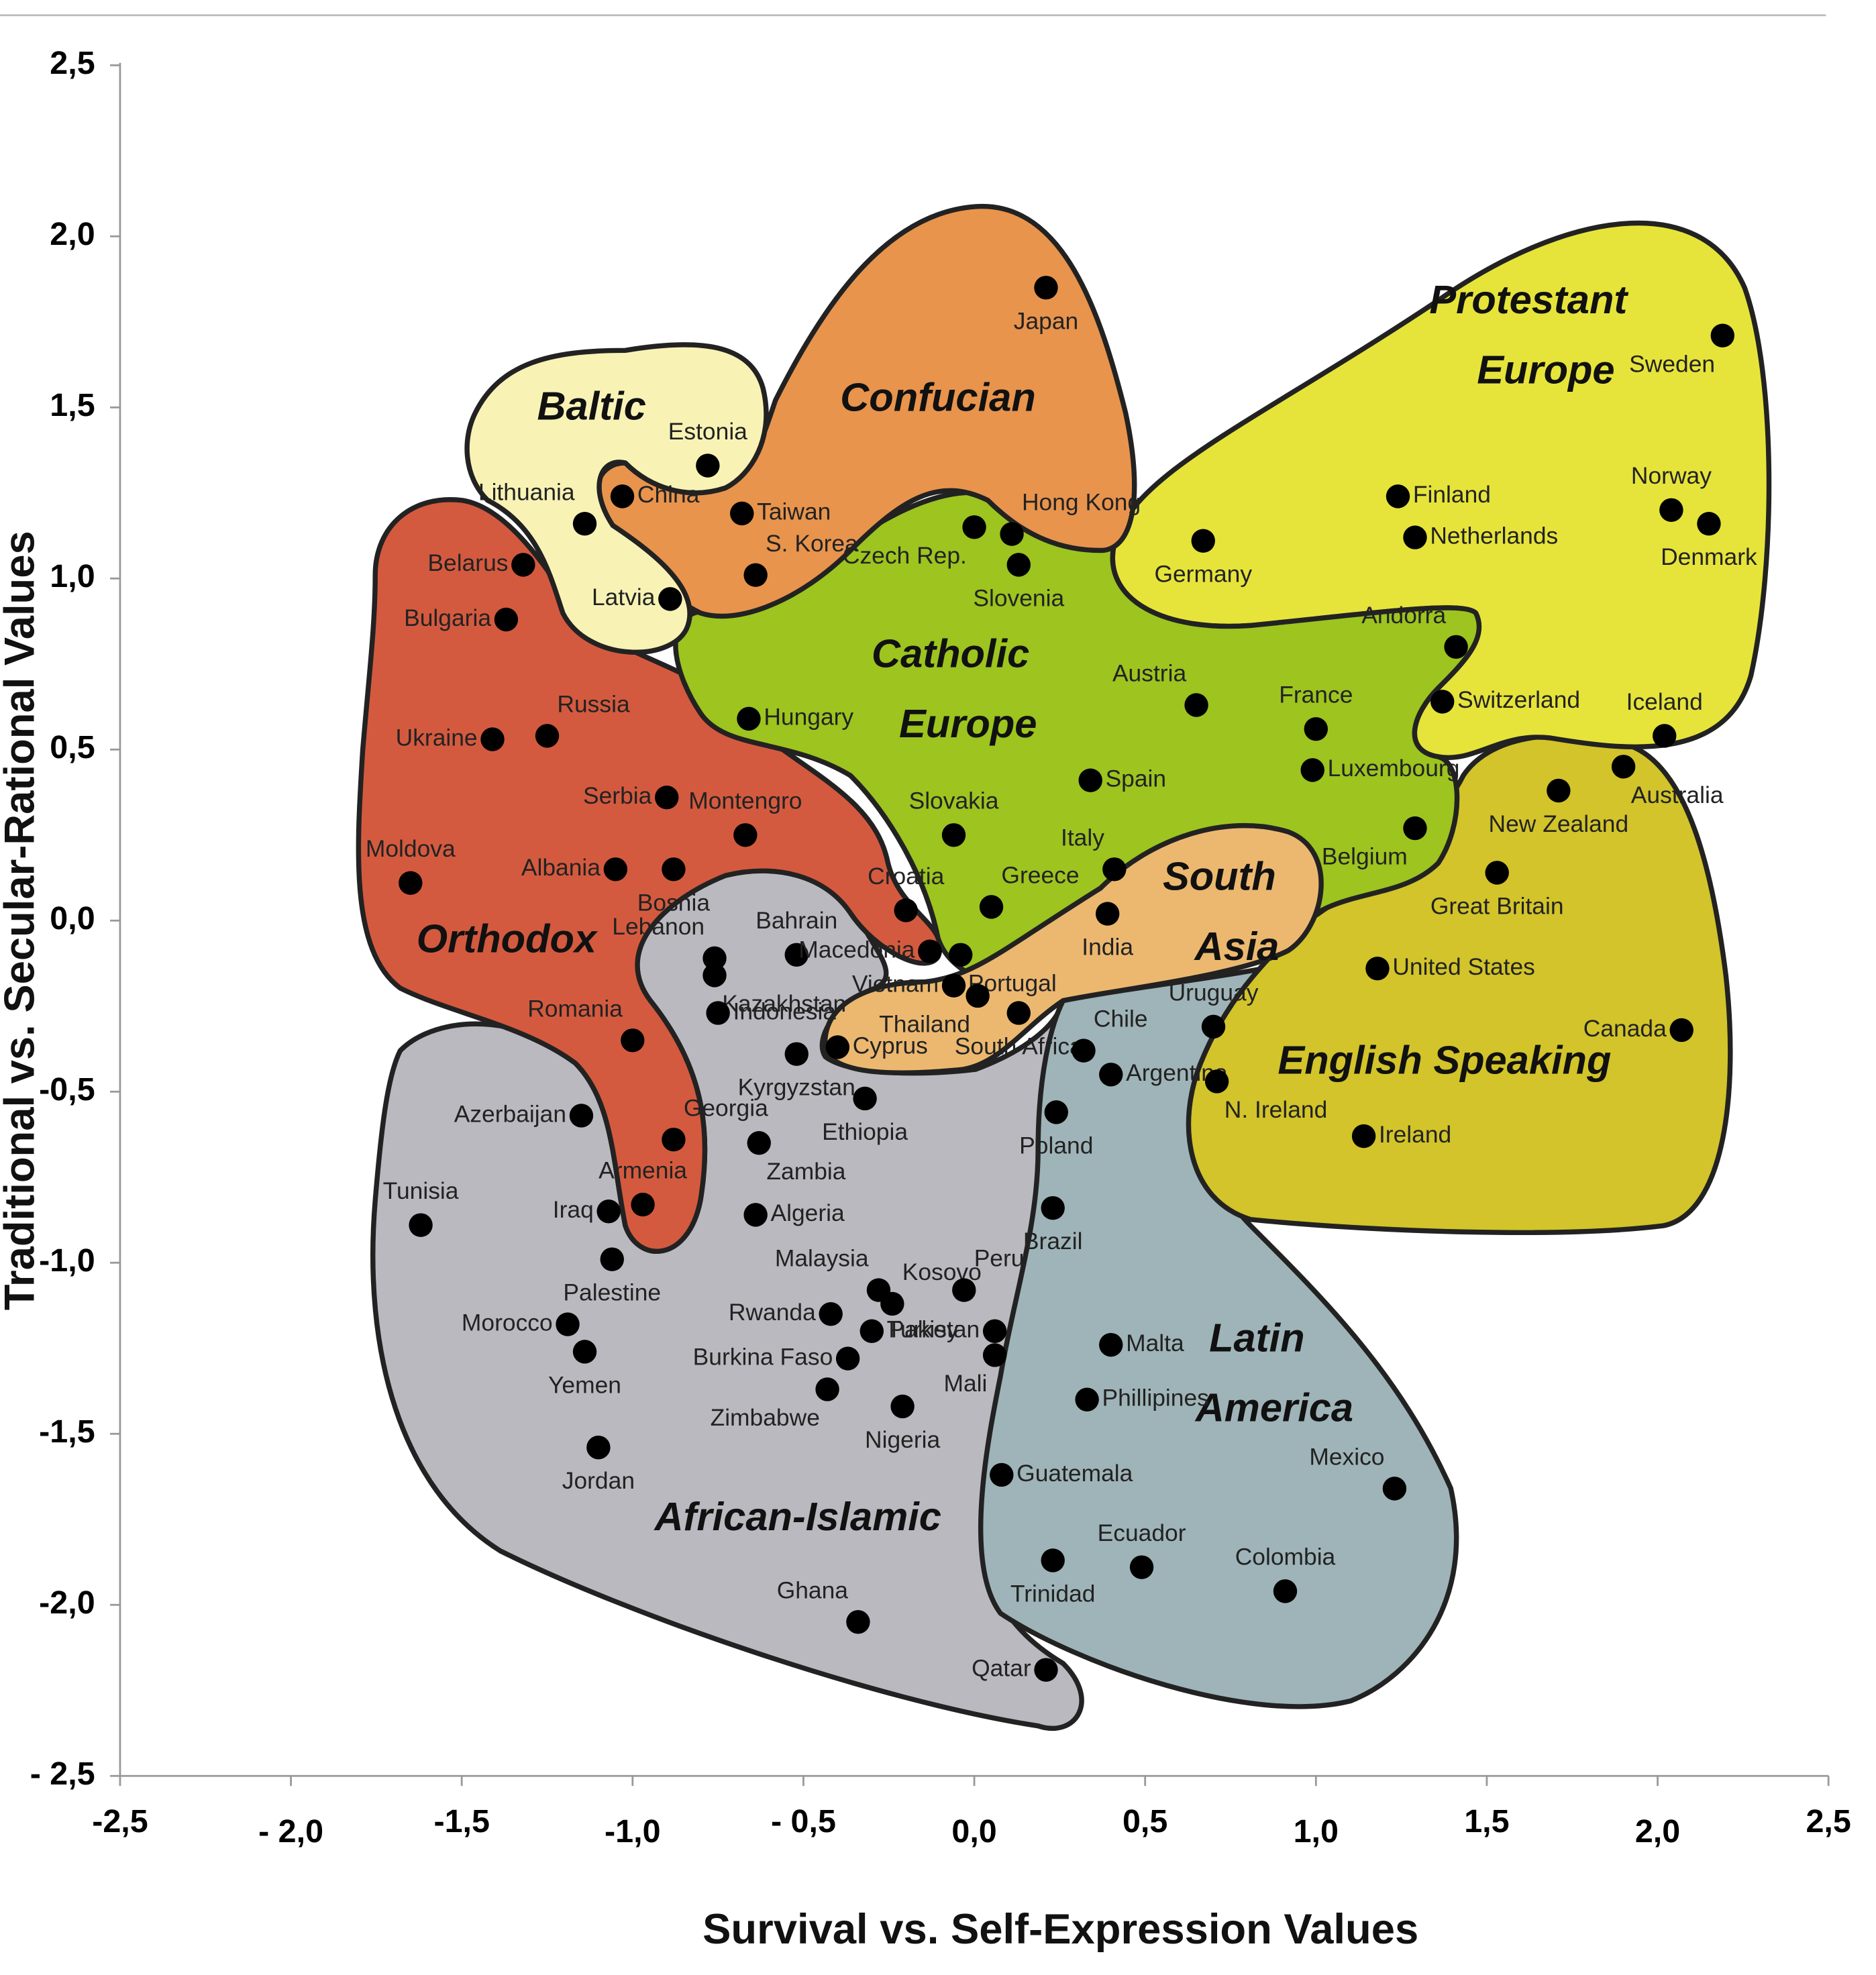 This screenshot has height=1975, width=1876. I want to click on country-label: Ghana, so click(813, 1590).